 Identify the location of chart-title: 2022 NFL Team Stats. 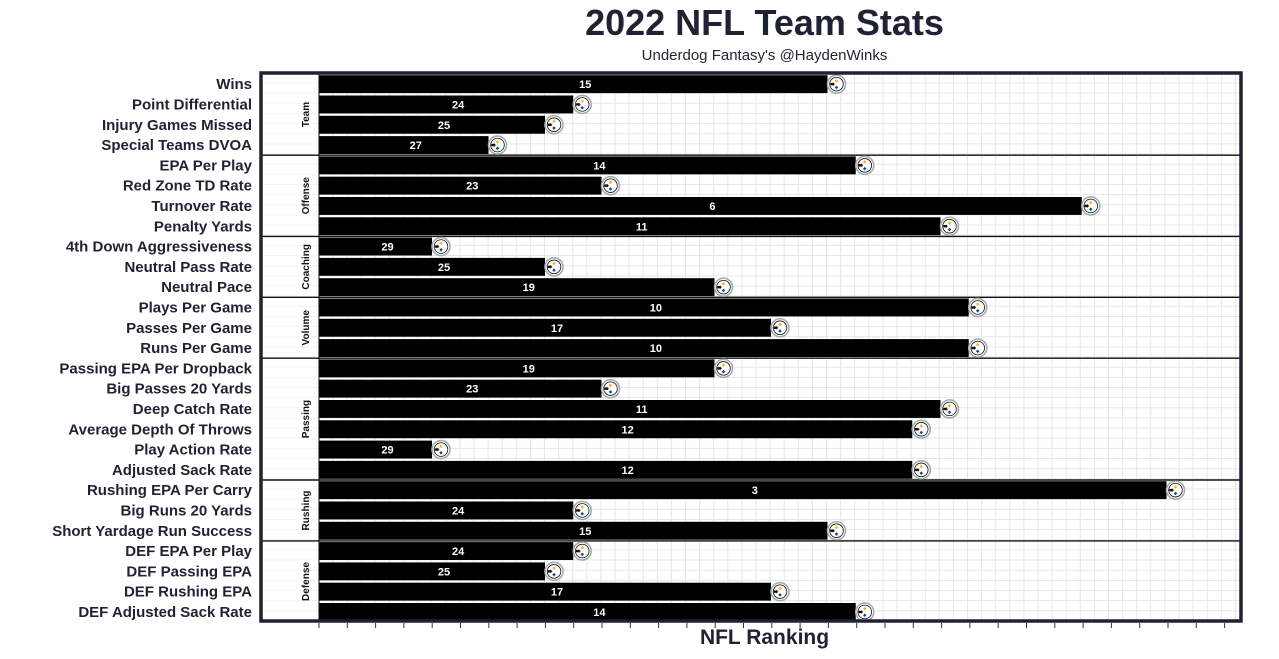
(764, 22).